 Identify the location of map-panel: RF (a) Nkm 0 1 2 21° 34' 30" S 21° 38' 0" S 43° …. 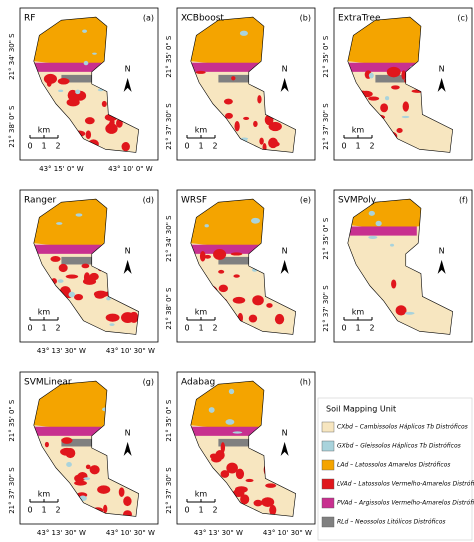
(83, 90).